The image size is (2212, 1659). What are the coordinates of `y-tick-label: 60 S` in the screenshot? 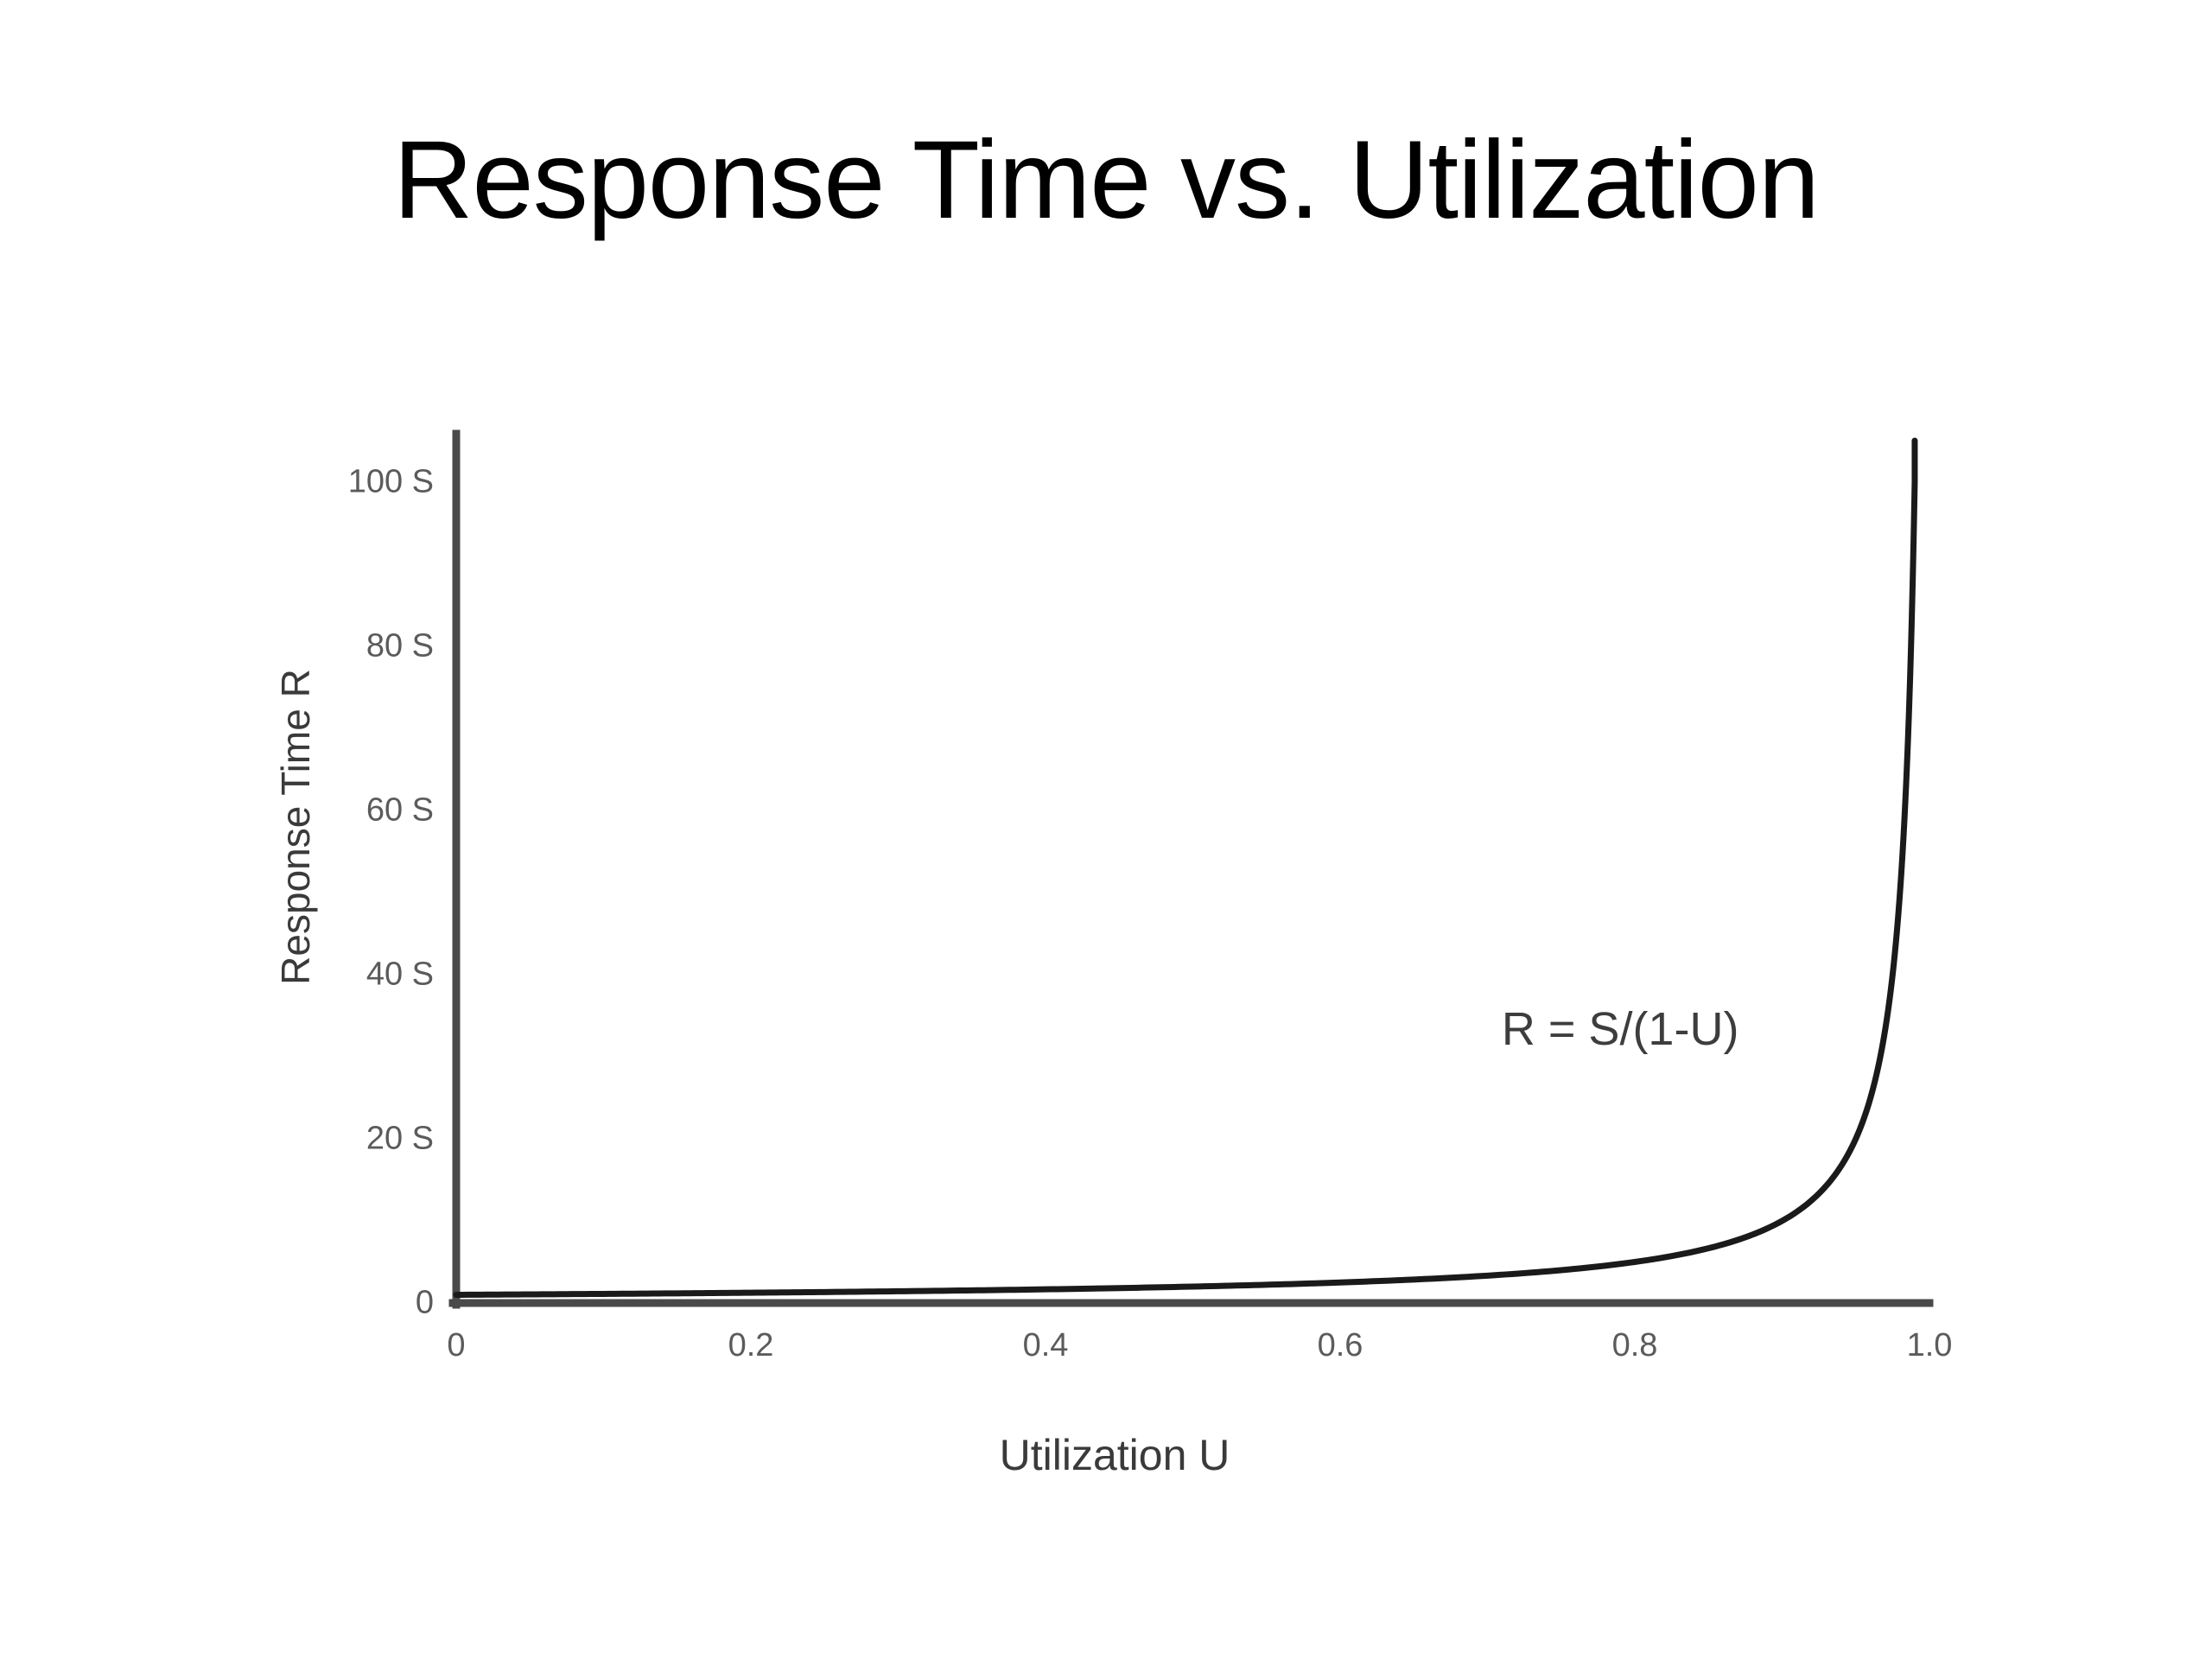 It's located at (399, 810).